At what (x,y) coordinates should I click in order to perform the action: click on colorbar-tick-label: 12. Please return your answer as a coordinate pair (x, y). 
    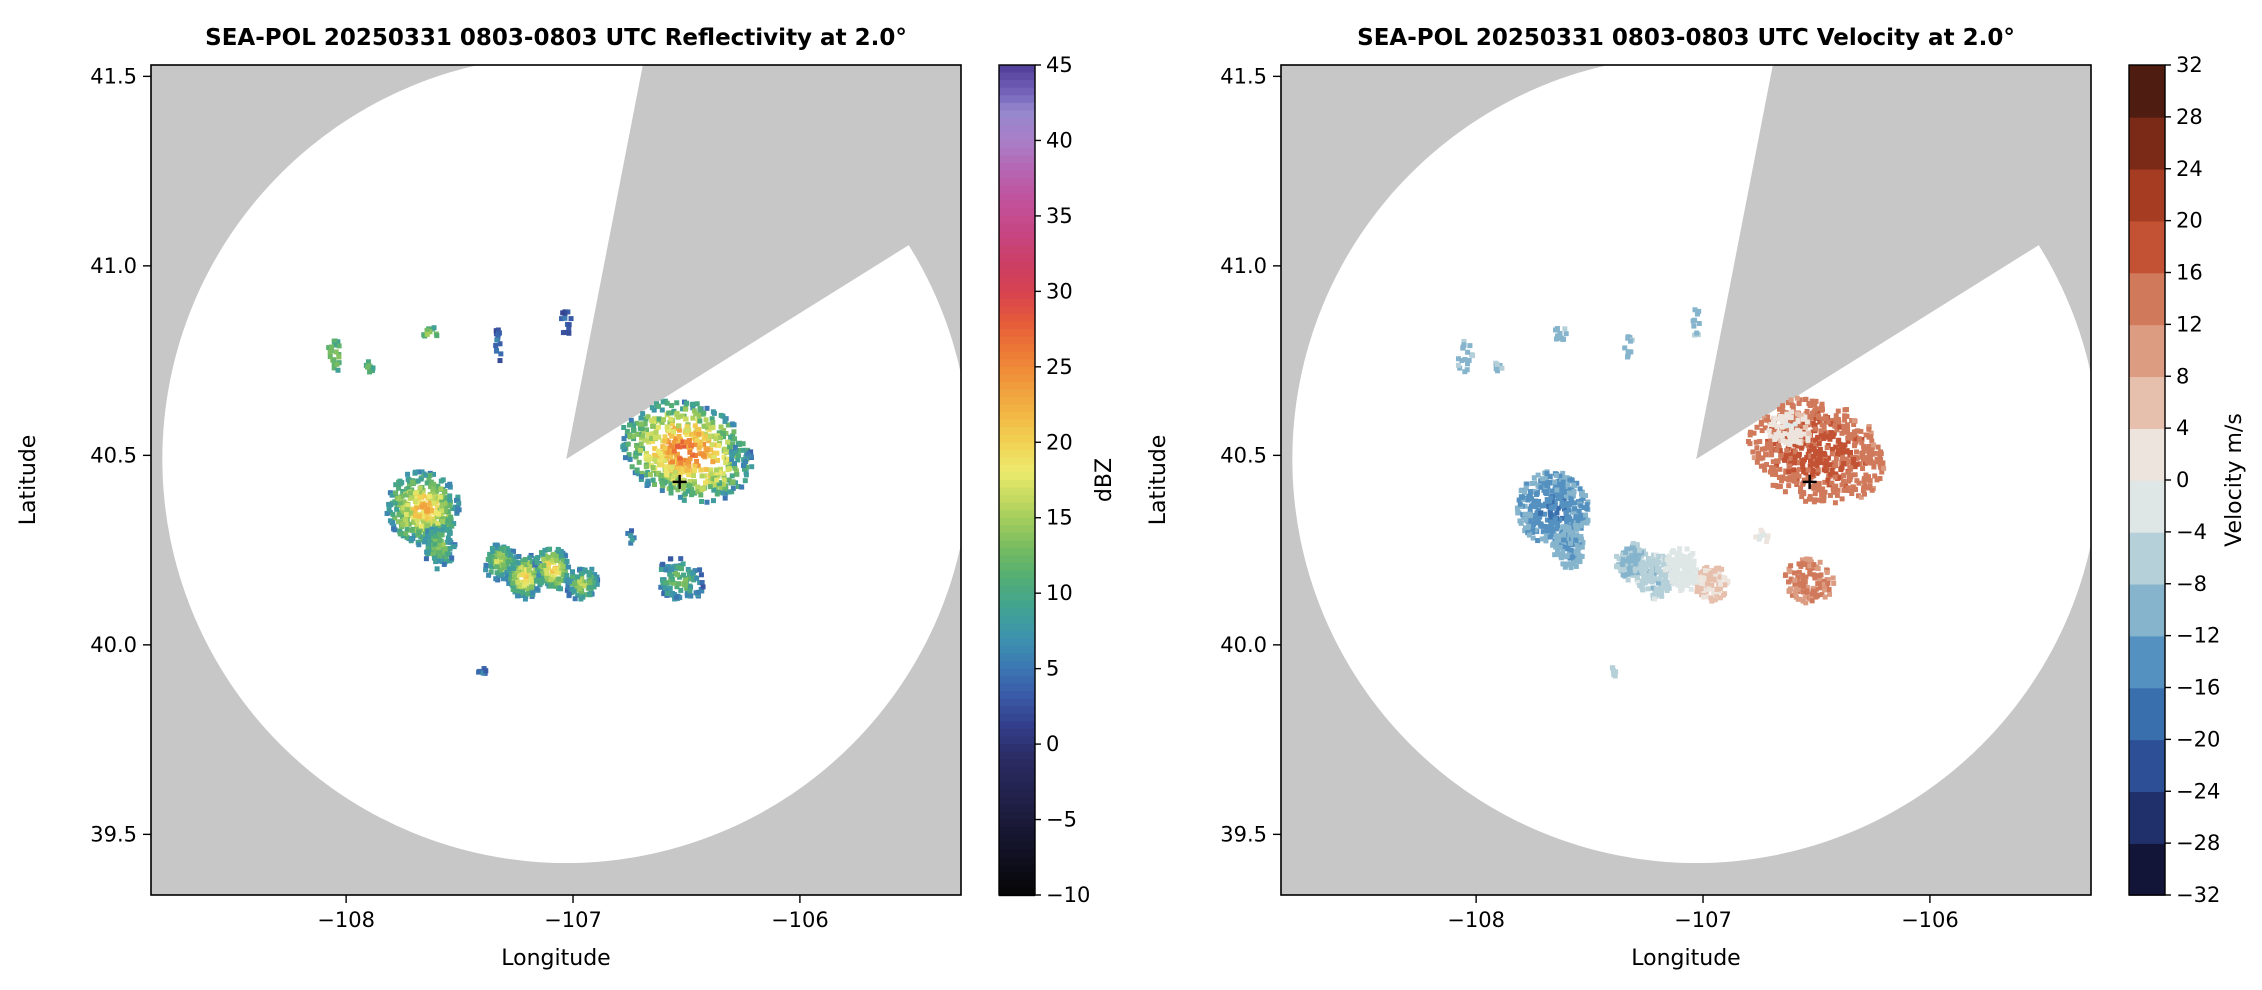
    Looking at the image, I should click on (2189, 324).